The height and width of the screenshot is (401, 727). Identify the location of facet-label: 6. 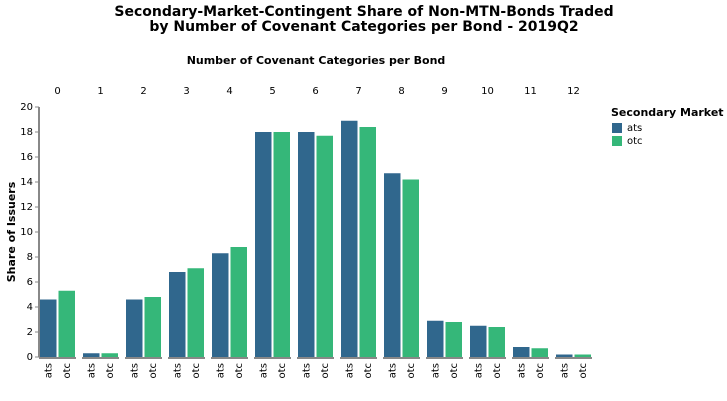
(315, 91).